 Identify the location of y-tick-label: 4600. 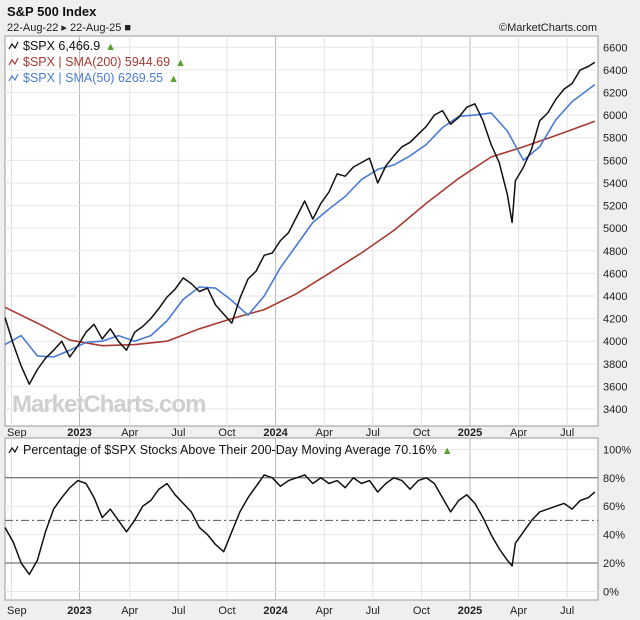
(615, 274).